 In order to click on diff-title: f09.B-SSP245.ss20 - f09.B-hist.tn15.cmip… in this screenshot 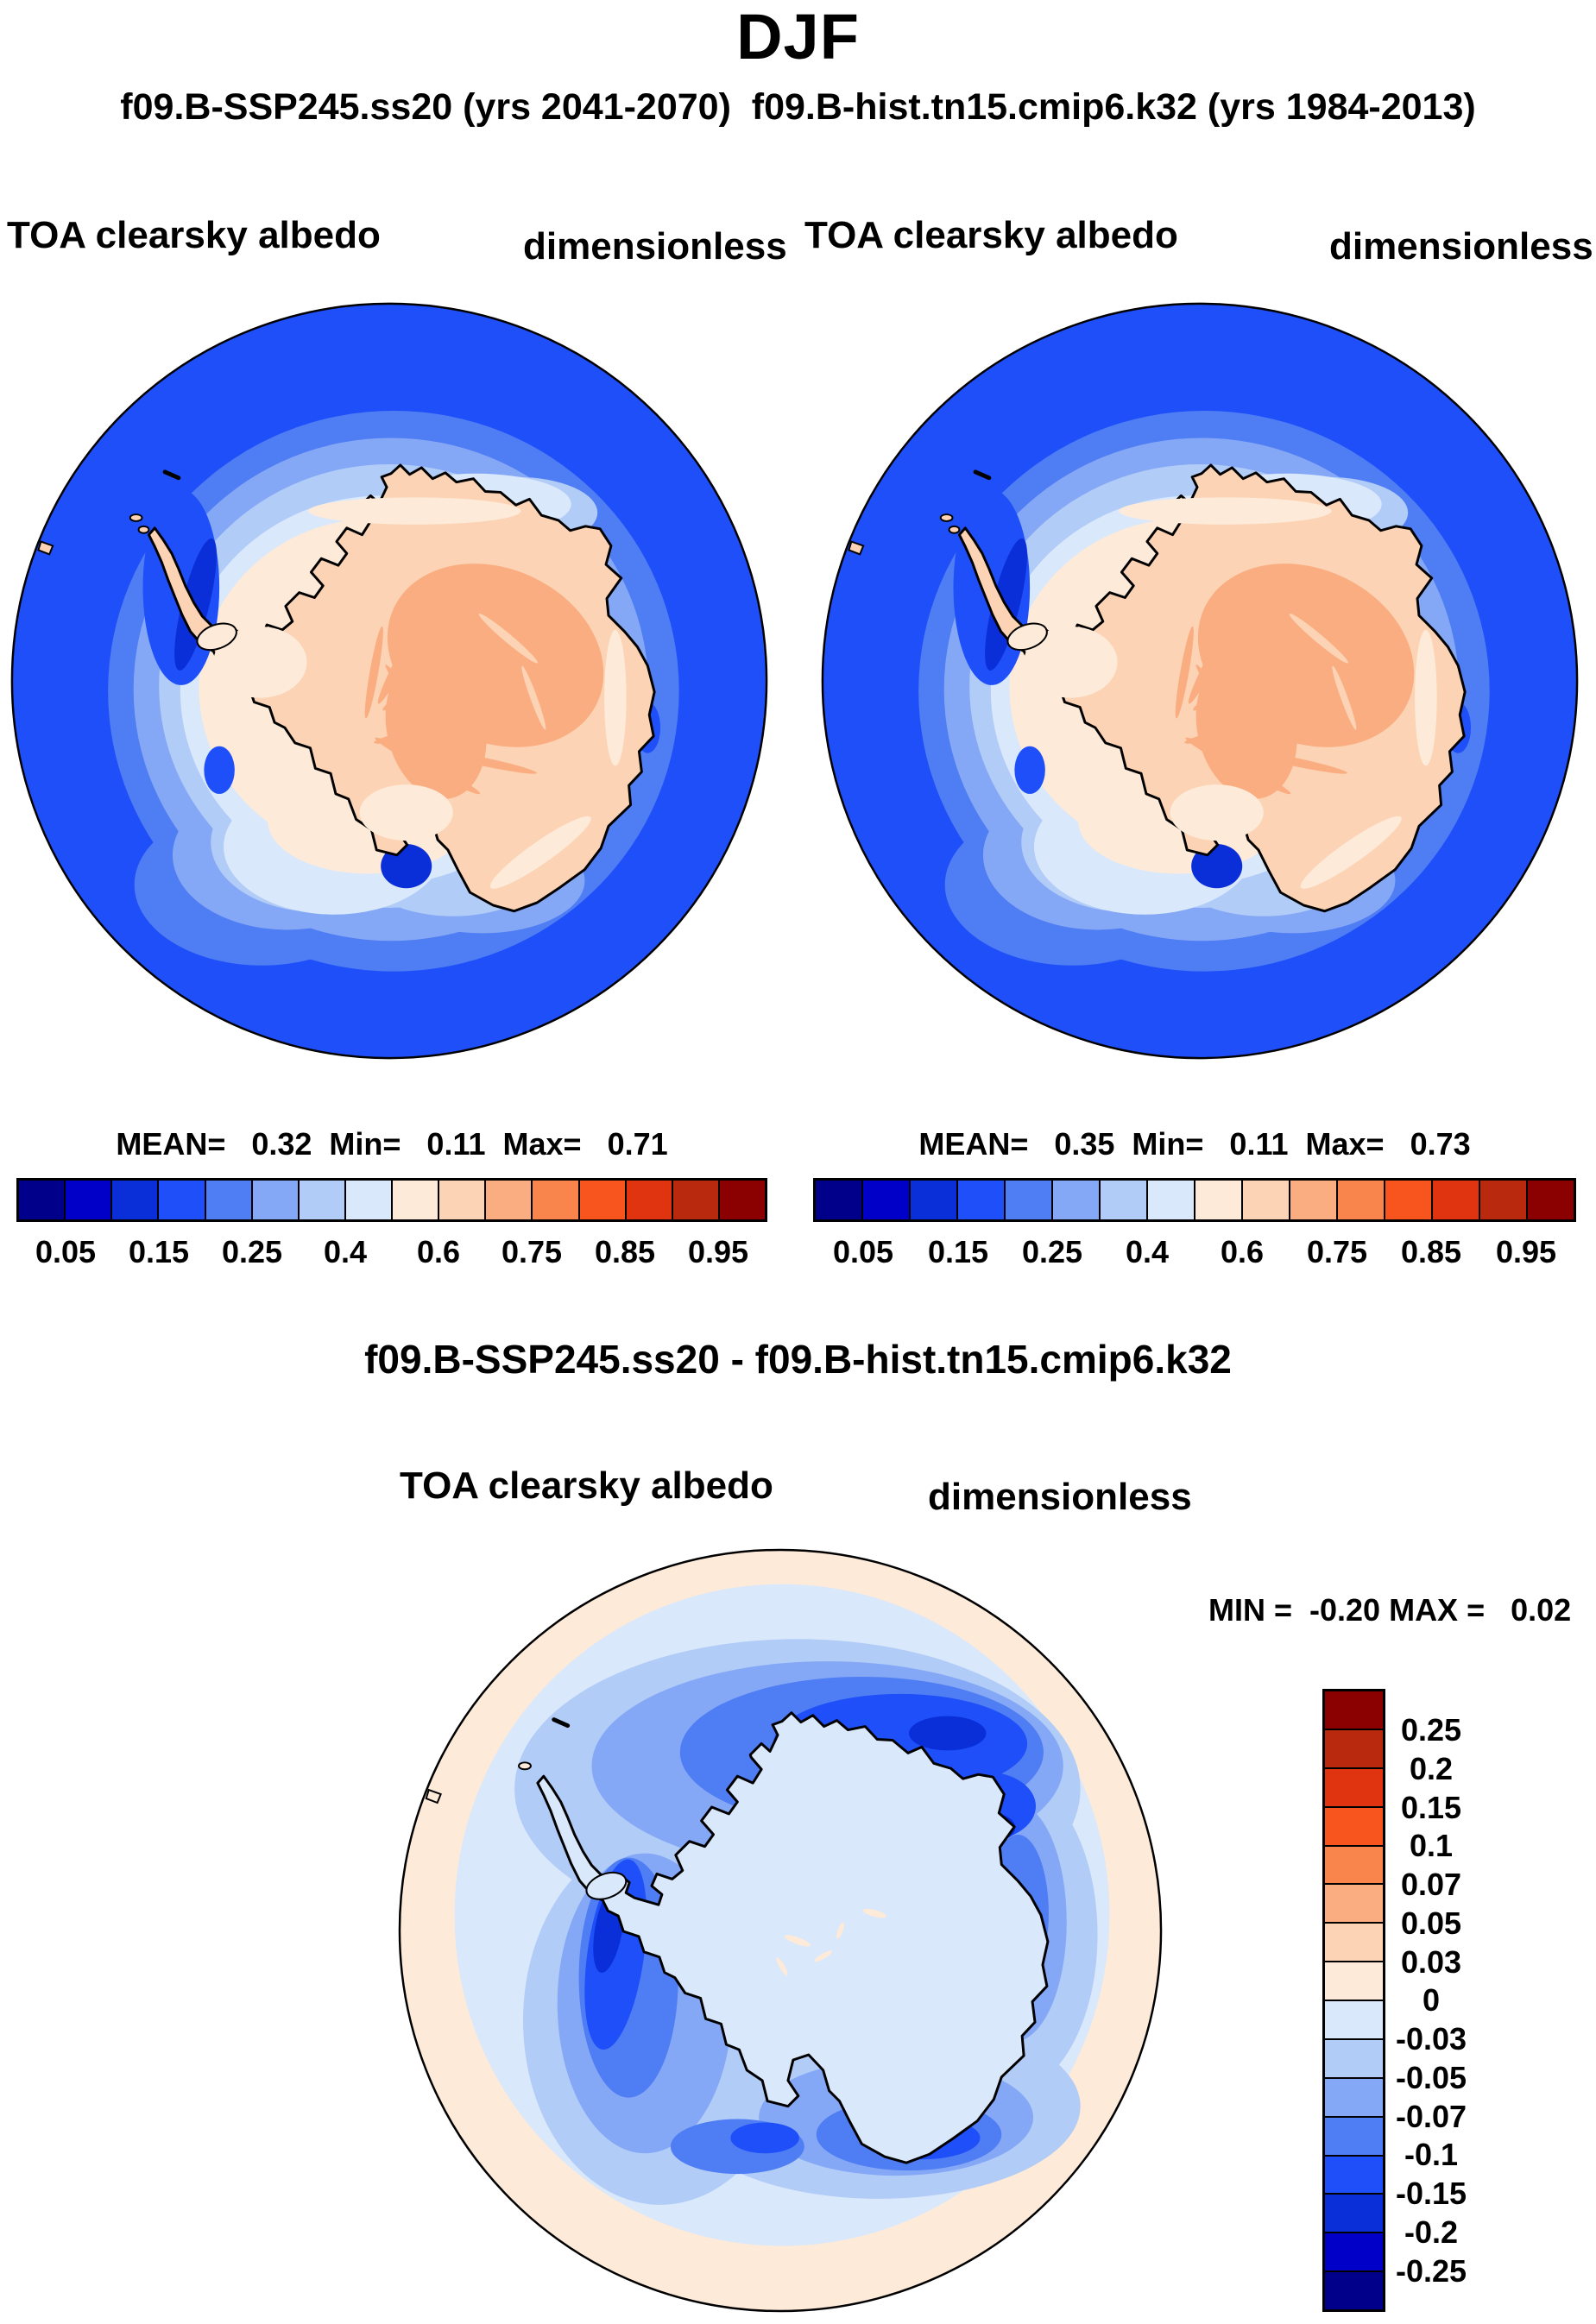, I will do `click(798, 1359)`.